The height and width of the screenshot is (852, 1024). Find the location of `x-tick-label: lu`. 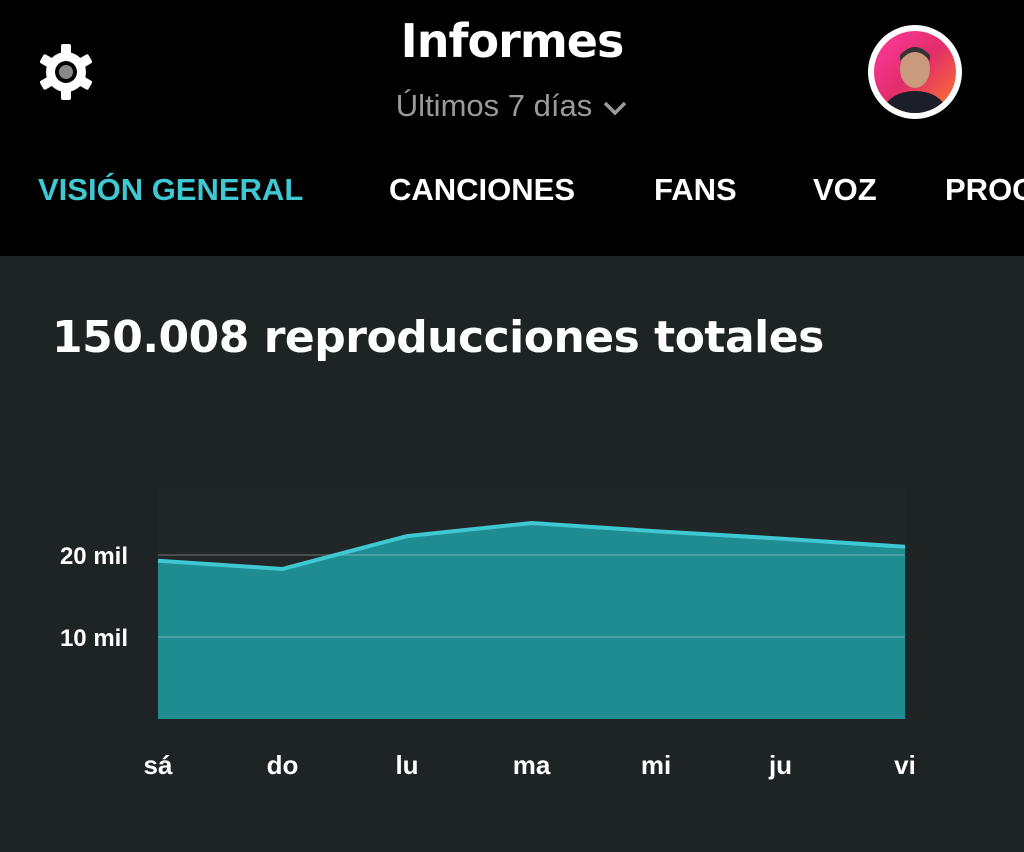

x-tick-label: lu is located at coordinates (406, 765).